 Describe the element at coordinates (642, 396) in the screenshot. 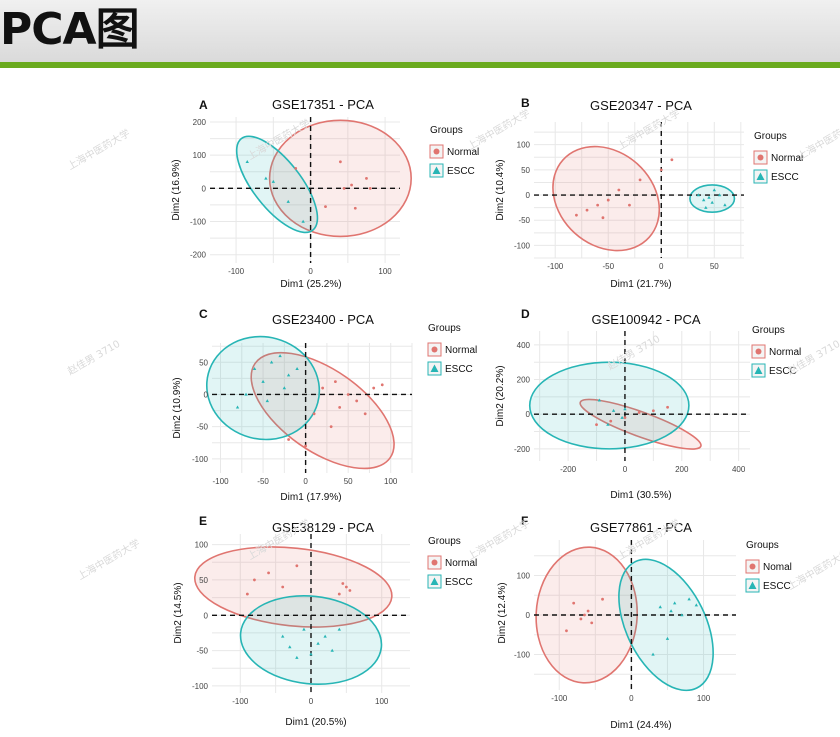

I see `plot-background` at that location.